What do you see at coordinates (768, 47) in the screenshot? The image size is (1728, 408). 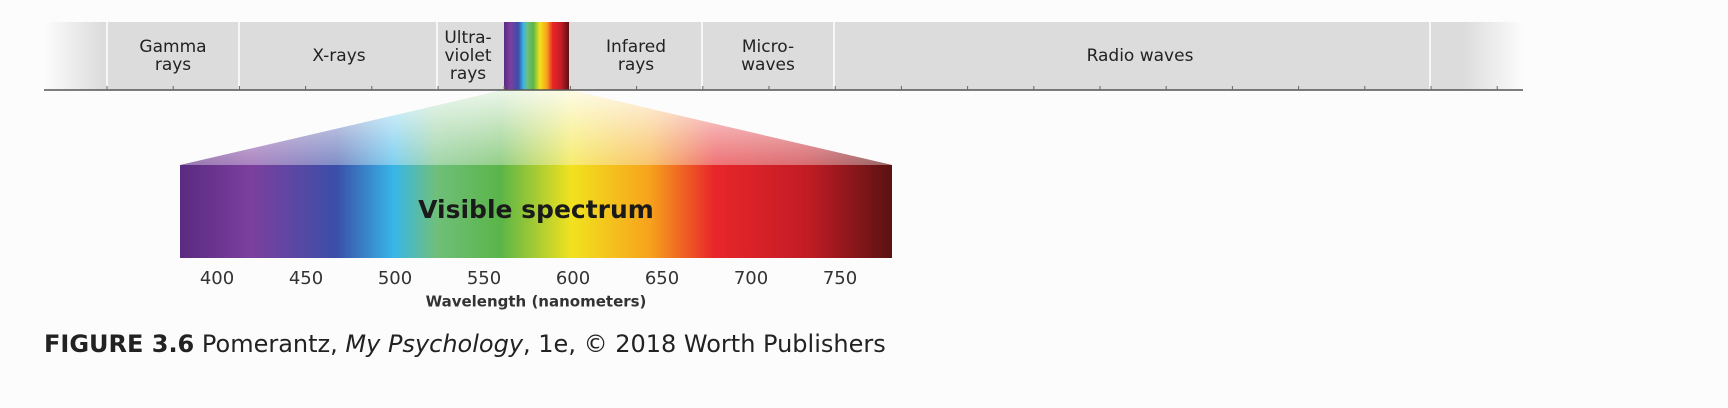 I see `band-label: Micro-` at bounding box center [768, 47].